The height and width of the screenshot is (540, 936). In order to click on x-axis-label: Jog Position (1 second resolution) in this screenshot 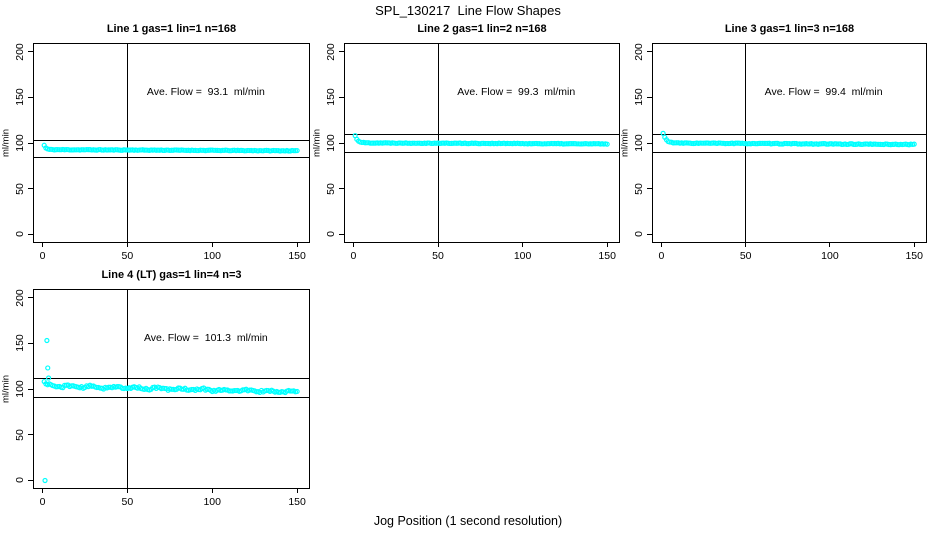, I will do `click(468, 521)`.